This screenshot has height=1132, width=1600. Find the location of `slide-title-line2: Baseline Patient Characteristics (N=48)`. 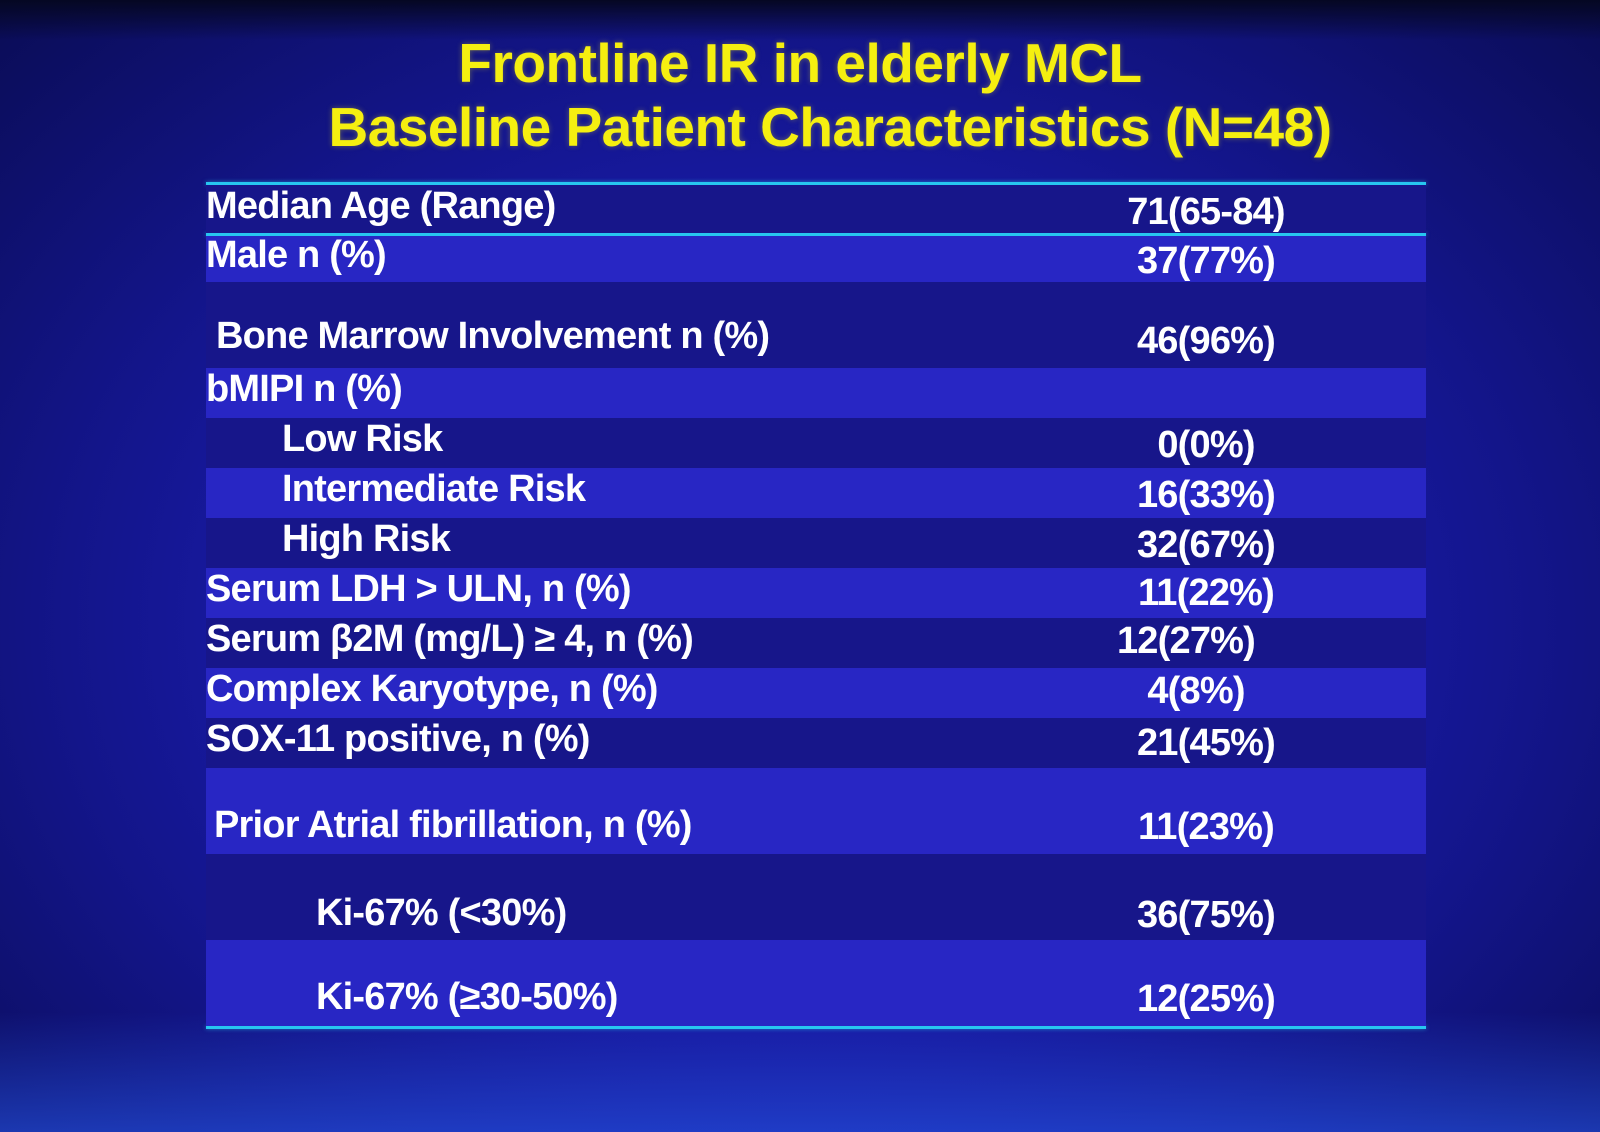

slide-title-line2: Baseline Patient Characteristics (N=48) is located at coordinates (830, 127).